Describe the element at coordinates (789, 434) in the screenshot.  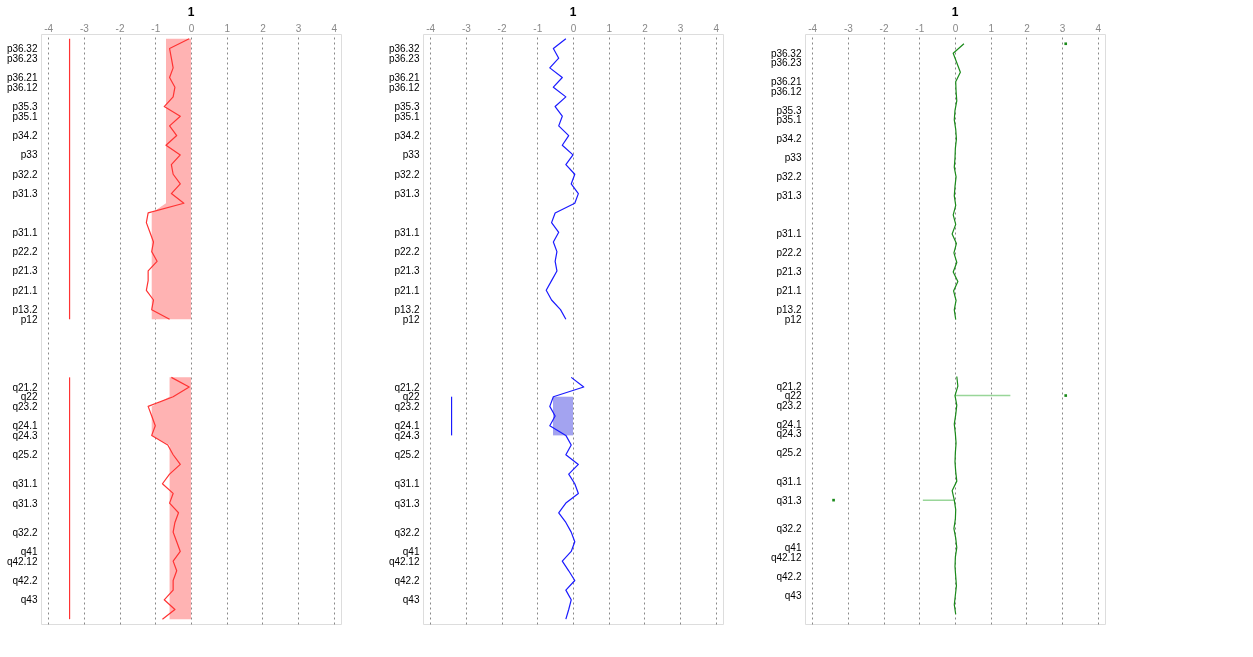
I see `y-tick-label: q24.3` at that location.